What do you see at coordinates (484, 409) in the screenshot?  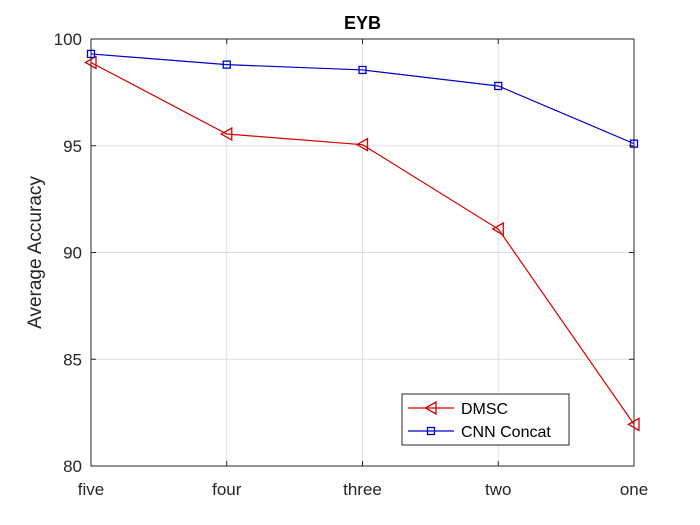 I see `legend-label: DMSC` at bounding box center [484, 409].